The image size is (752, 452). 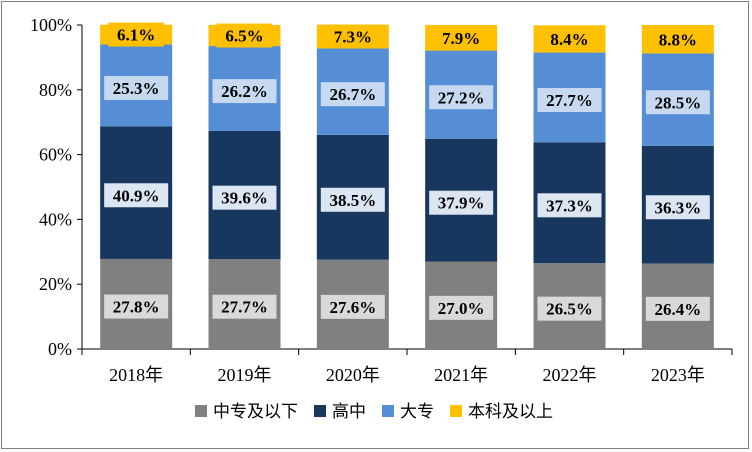 I want to click on x-category-label: 2018年, so click(x=136, y=375).